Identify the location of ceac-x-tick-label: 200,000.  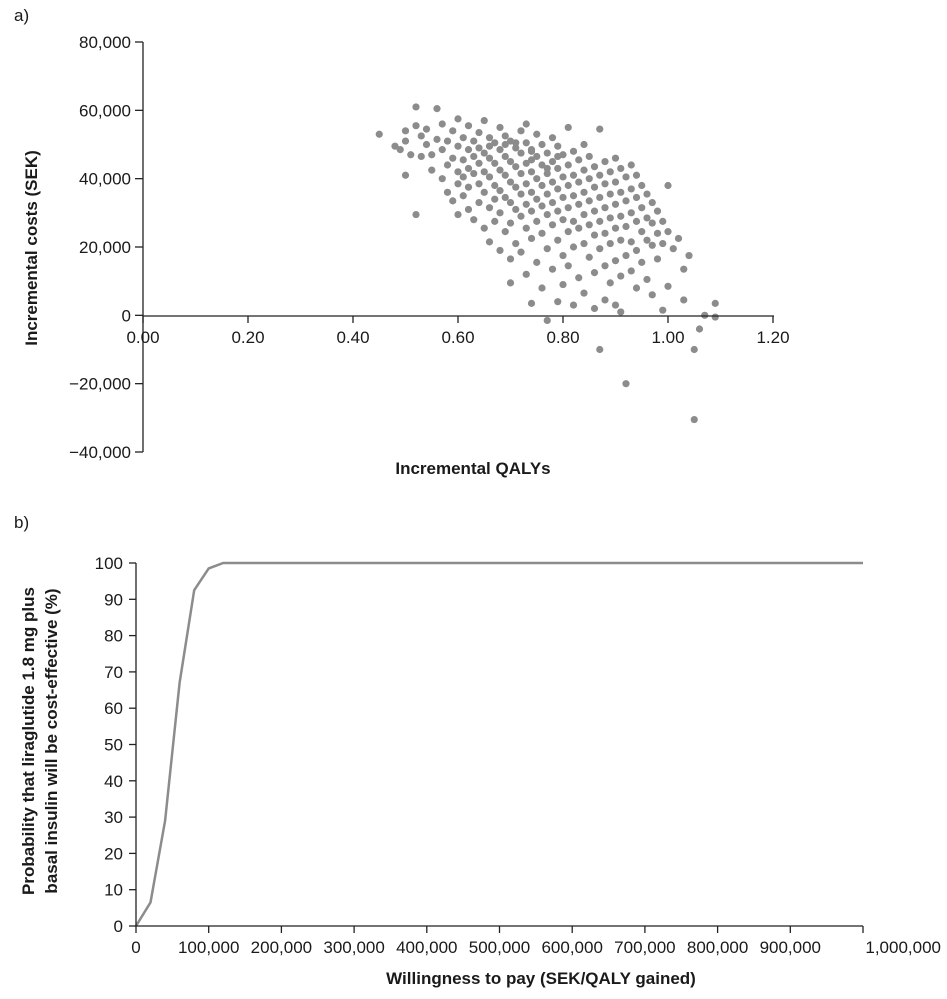
(281, 947).